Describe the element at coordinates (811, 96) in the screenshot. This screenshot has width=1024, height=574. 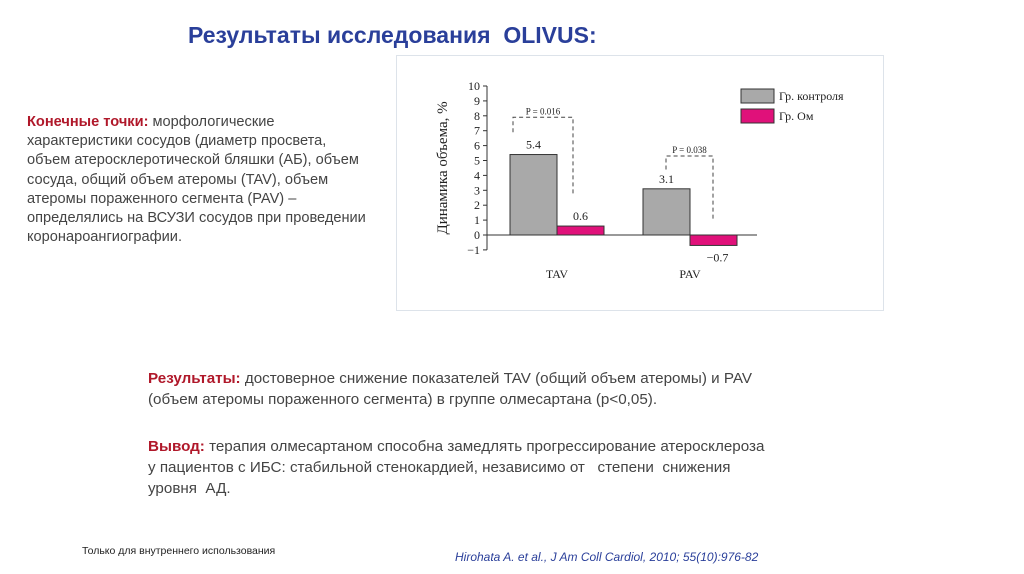
I see `legend-label: Гр. контроля` at that location.